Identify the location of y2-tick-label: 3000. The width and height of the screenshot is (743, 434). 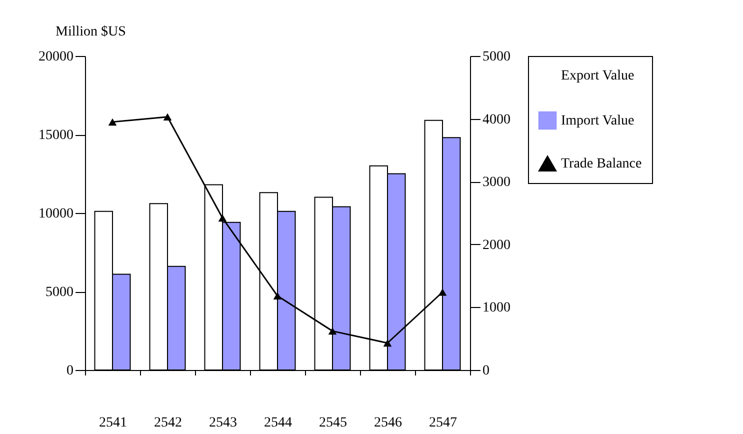
(496, 182).